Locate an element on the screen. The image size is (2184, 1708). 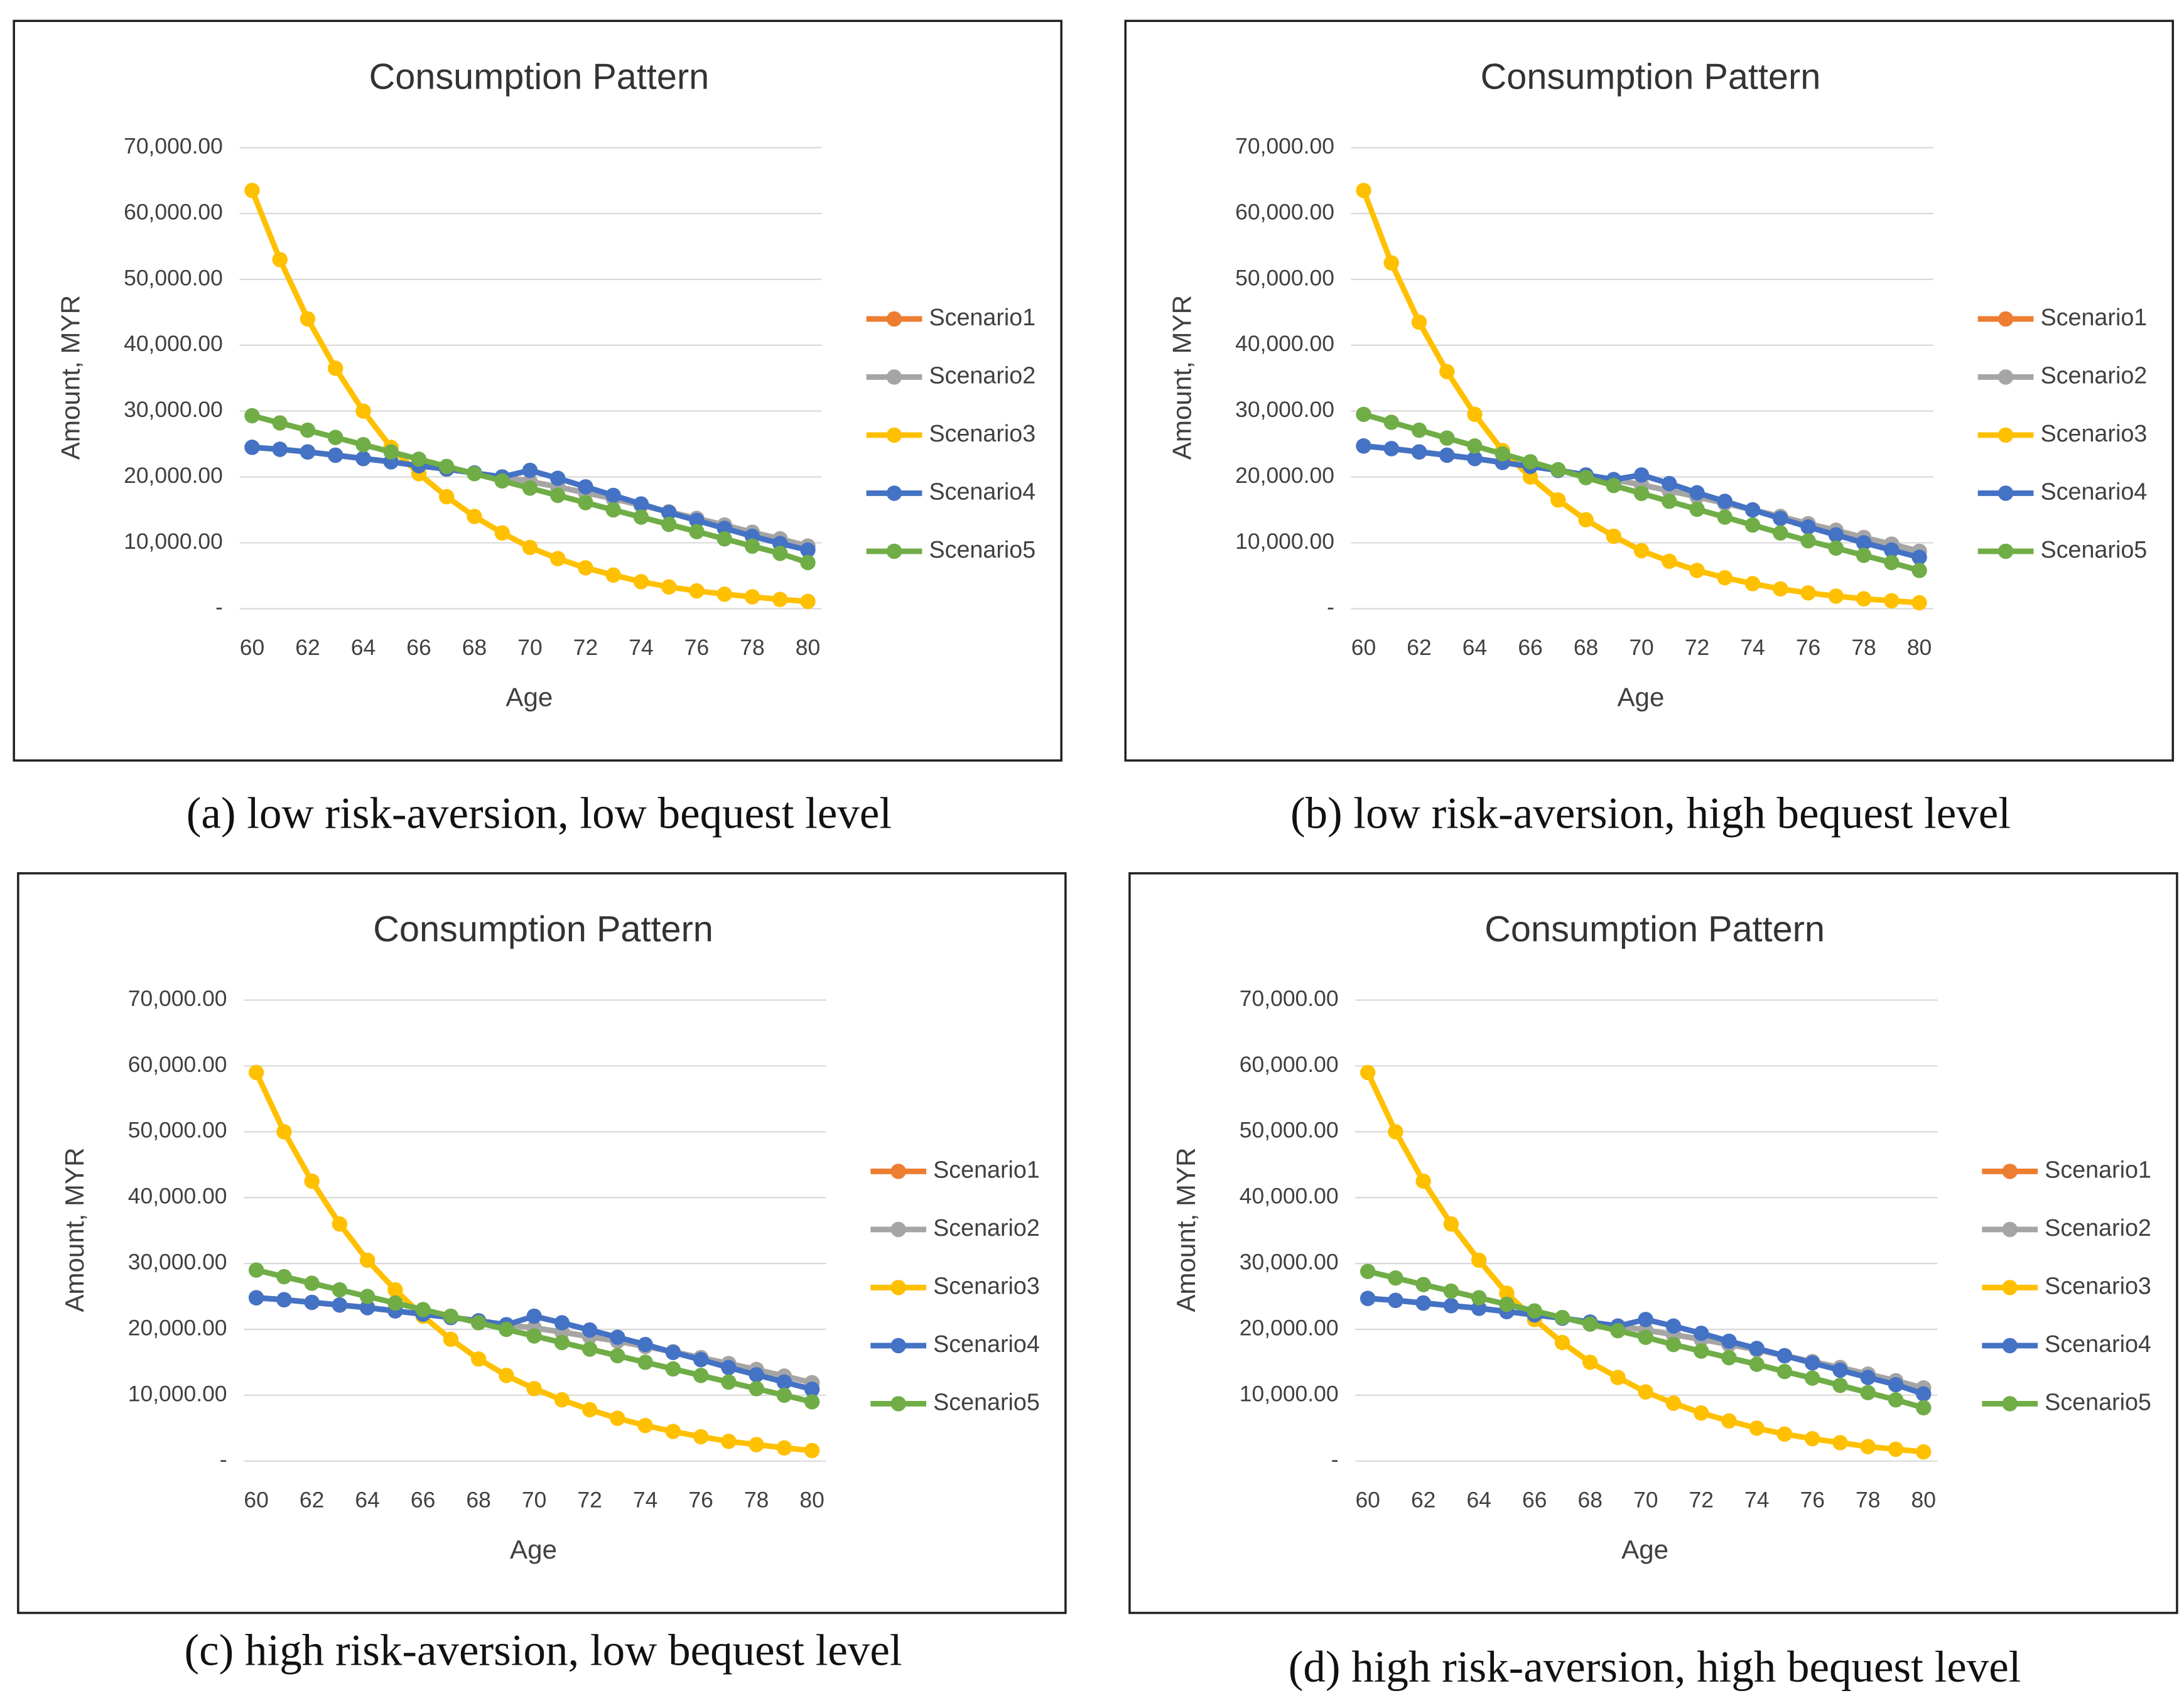
caption: (a) low risk-aversion, low bequest level is located at coordinates (539, 813).